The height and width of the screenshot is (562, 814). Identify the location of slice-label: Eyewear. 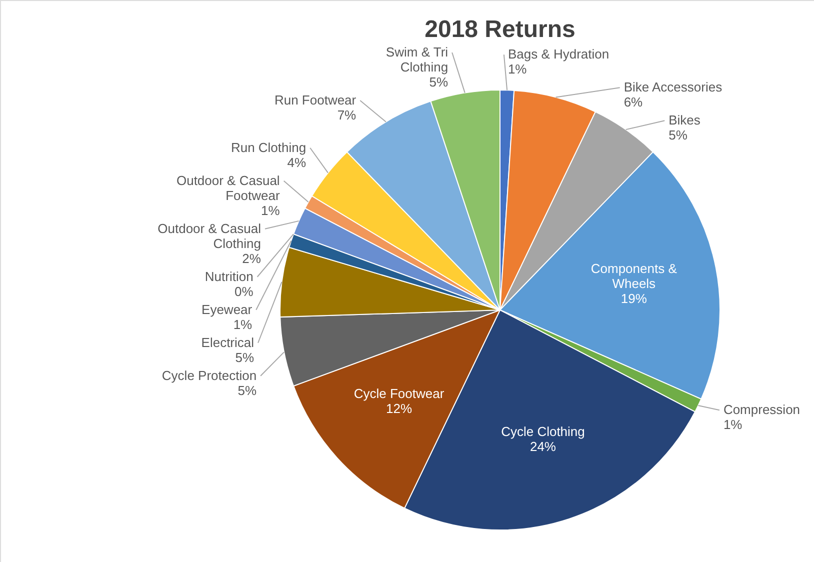
(227, 309).